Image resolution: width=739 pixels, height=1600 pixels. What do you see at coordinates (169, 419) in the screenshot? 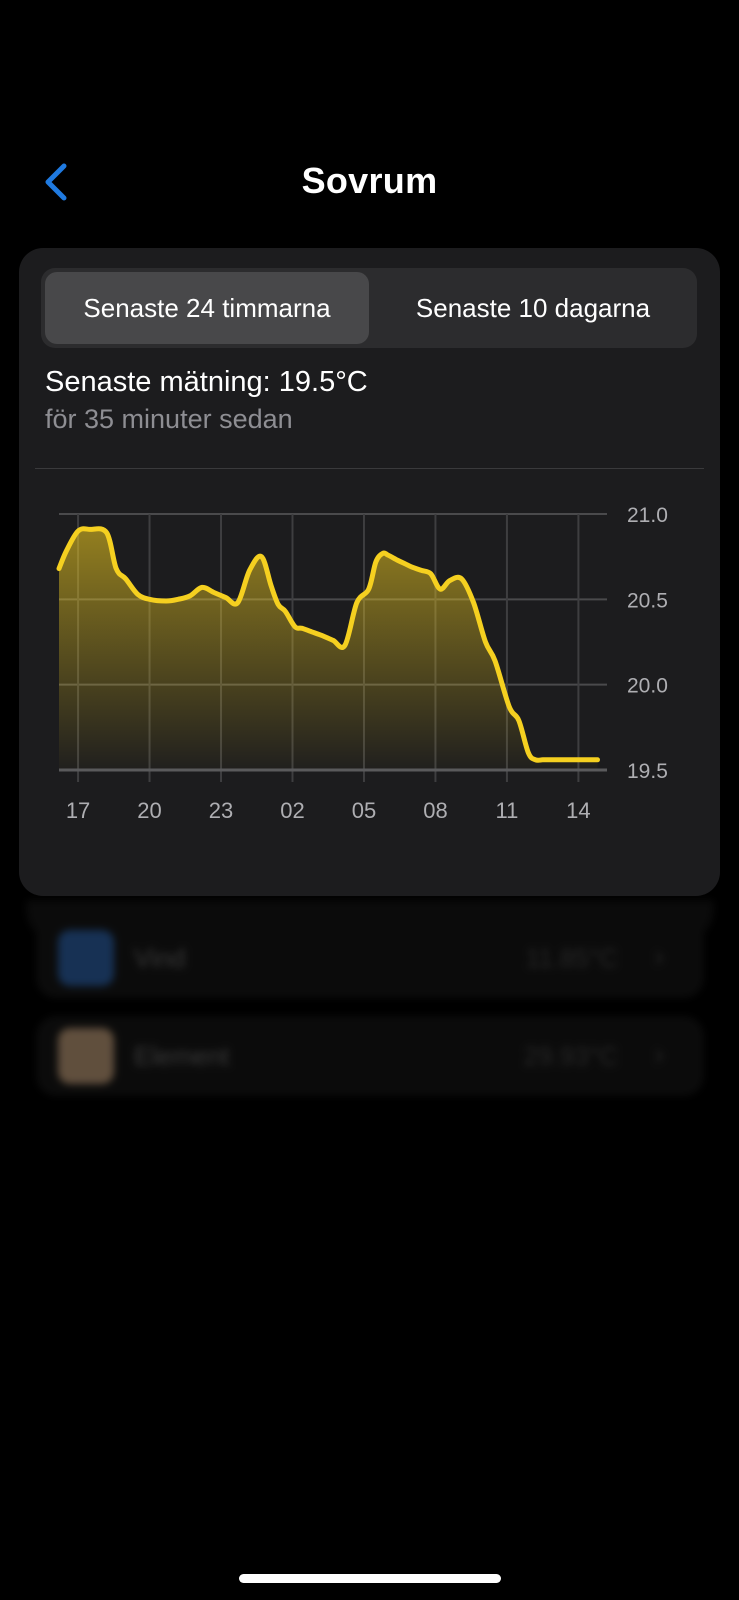
I see `measurement-age: för 35 minuter sedan` at bounding box center [169, 419].